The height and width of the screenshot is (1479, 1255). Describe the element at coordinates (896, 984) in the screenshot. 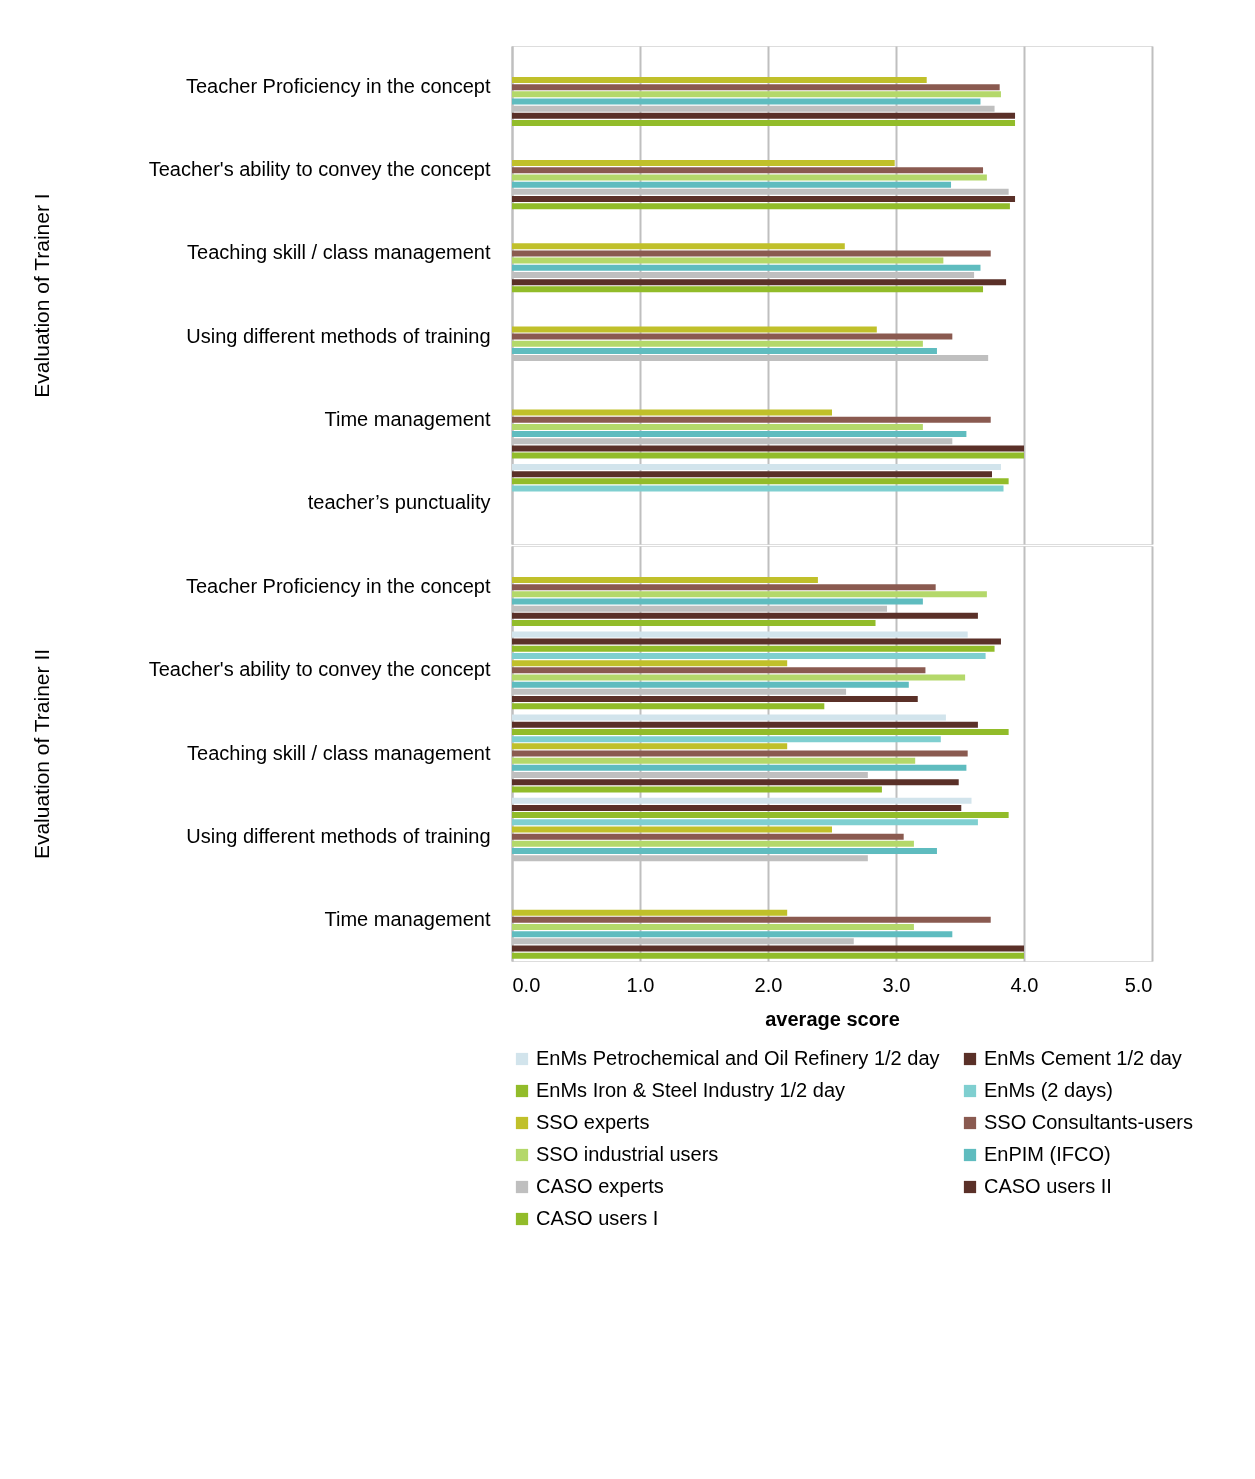

I see `x-tick-label: 3.0` at that location.